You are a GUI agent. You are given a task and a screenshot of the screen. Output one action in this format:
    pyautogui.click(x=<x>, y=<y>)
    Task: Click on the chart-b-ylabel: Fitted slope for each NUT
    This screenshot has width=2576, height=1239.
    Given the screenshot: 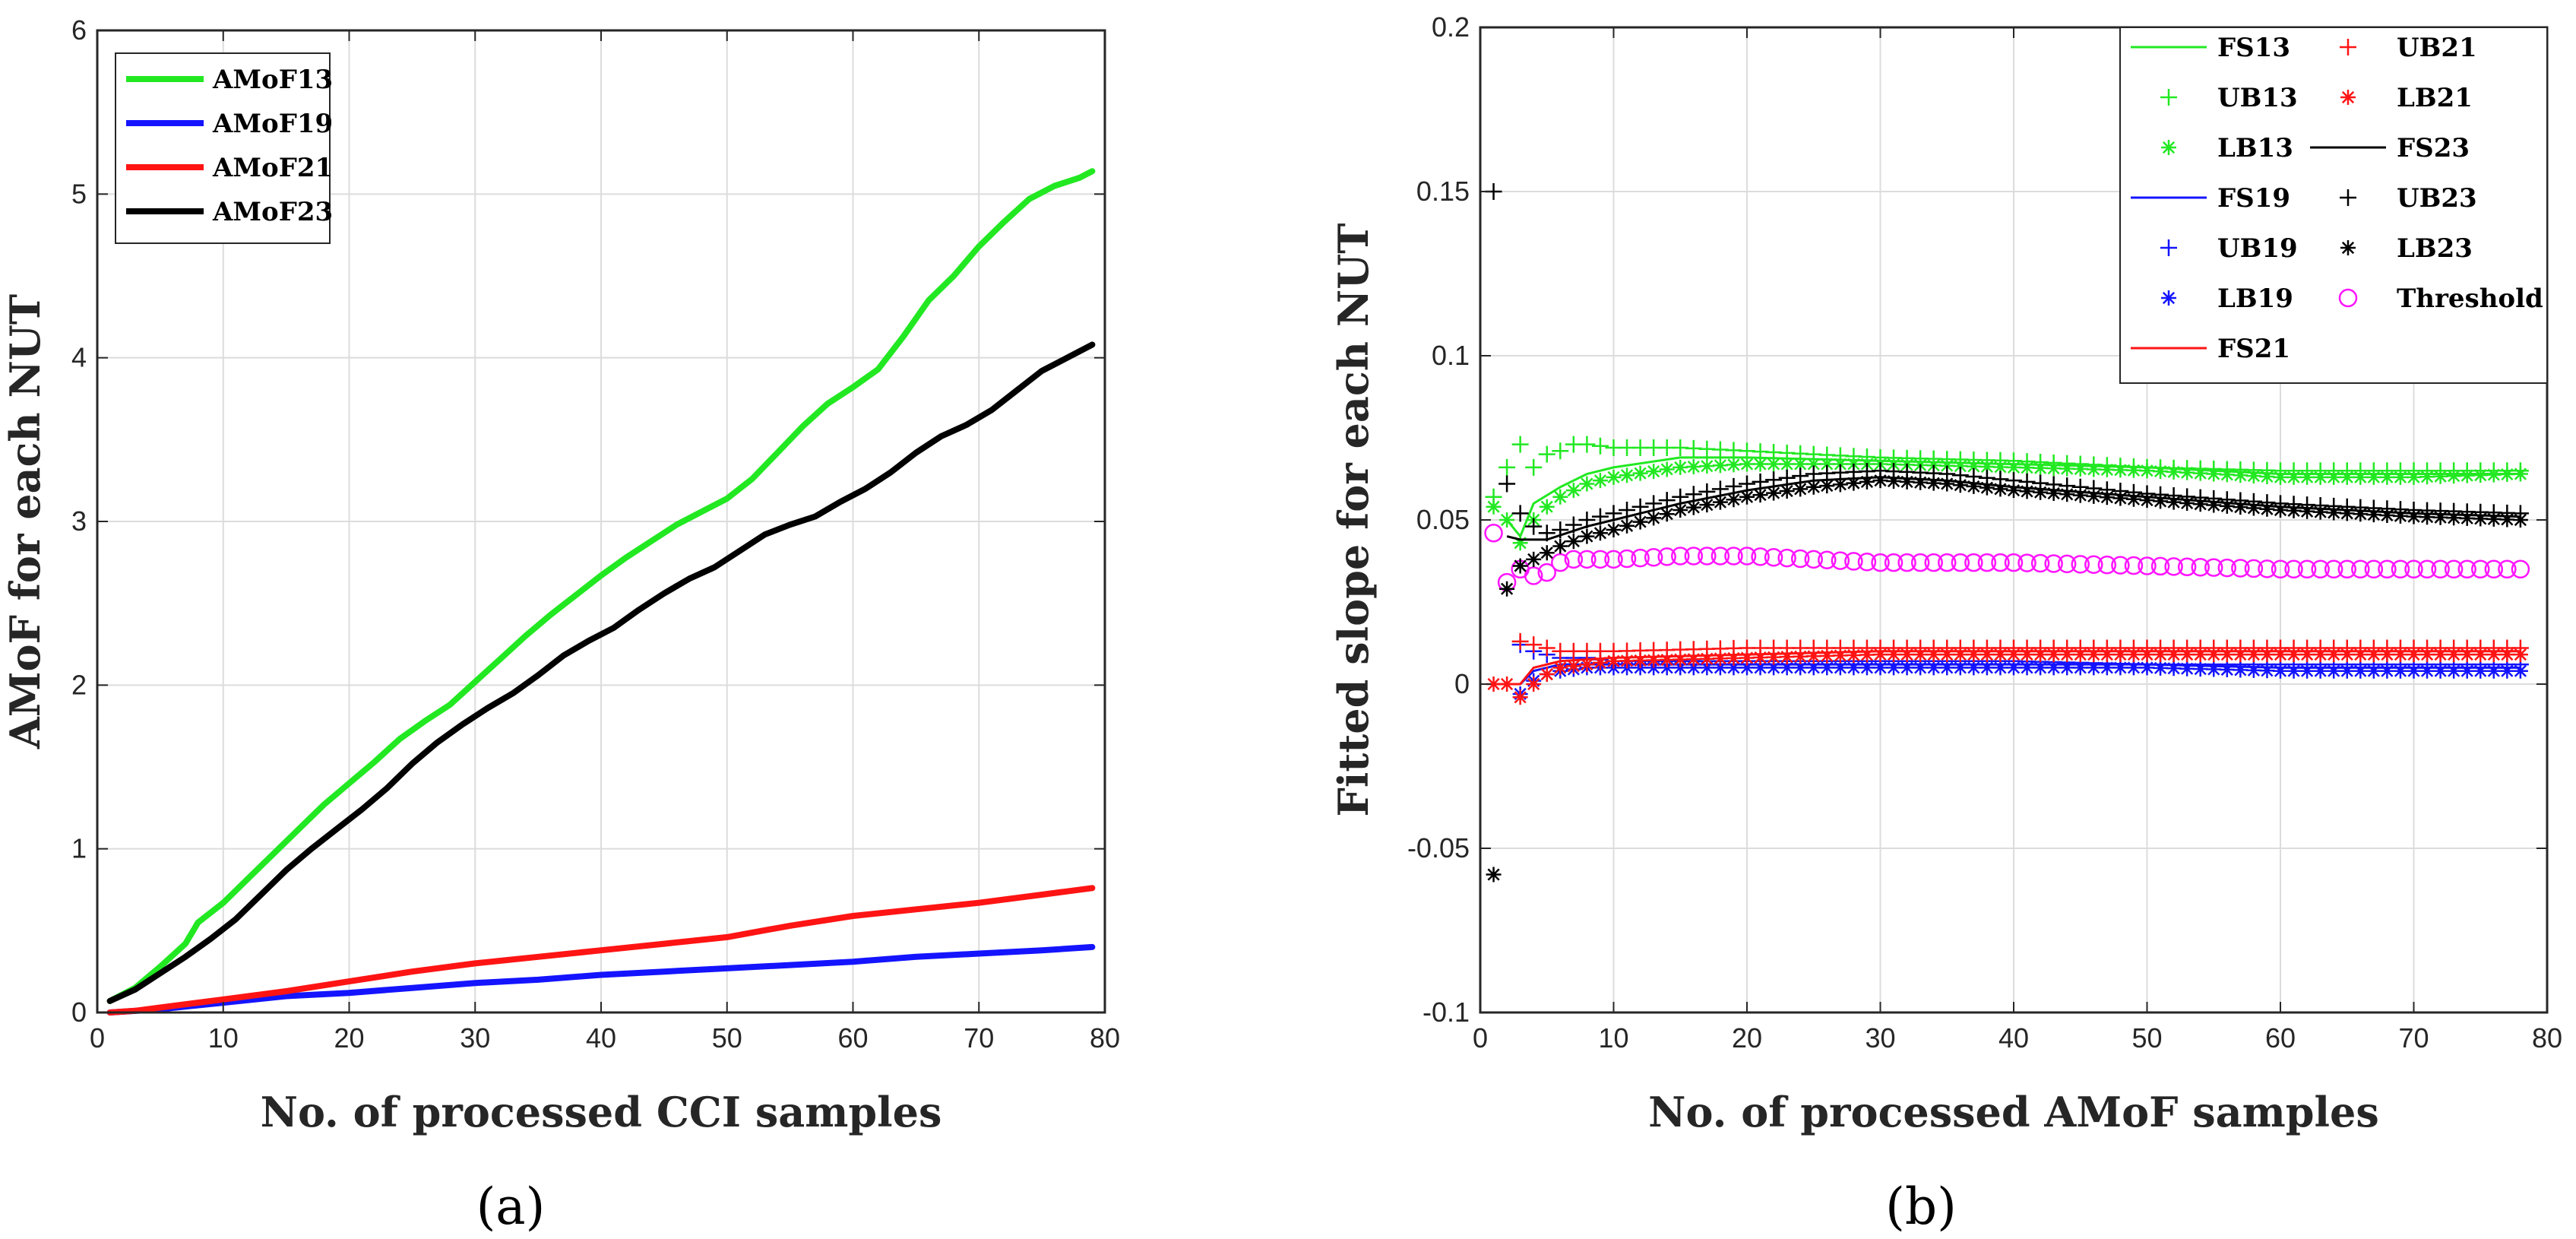 What is the action you would take?
    pyautogui.click(x=1353, y=520)
    